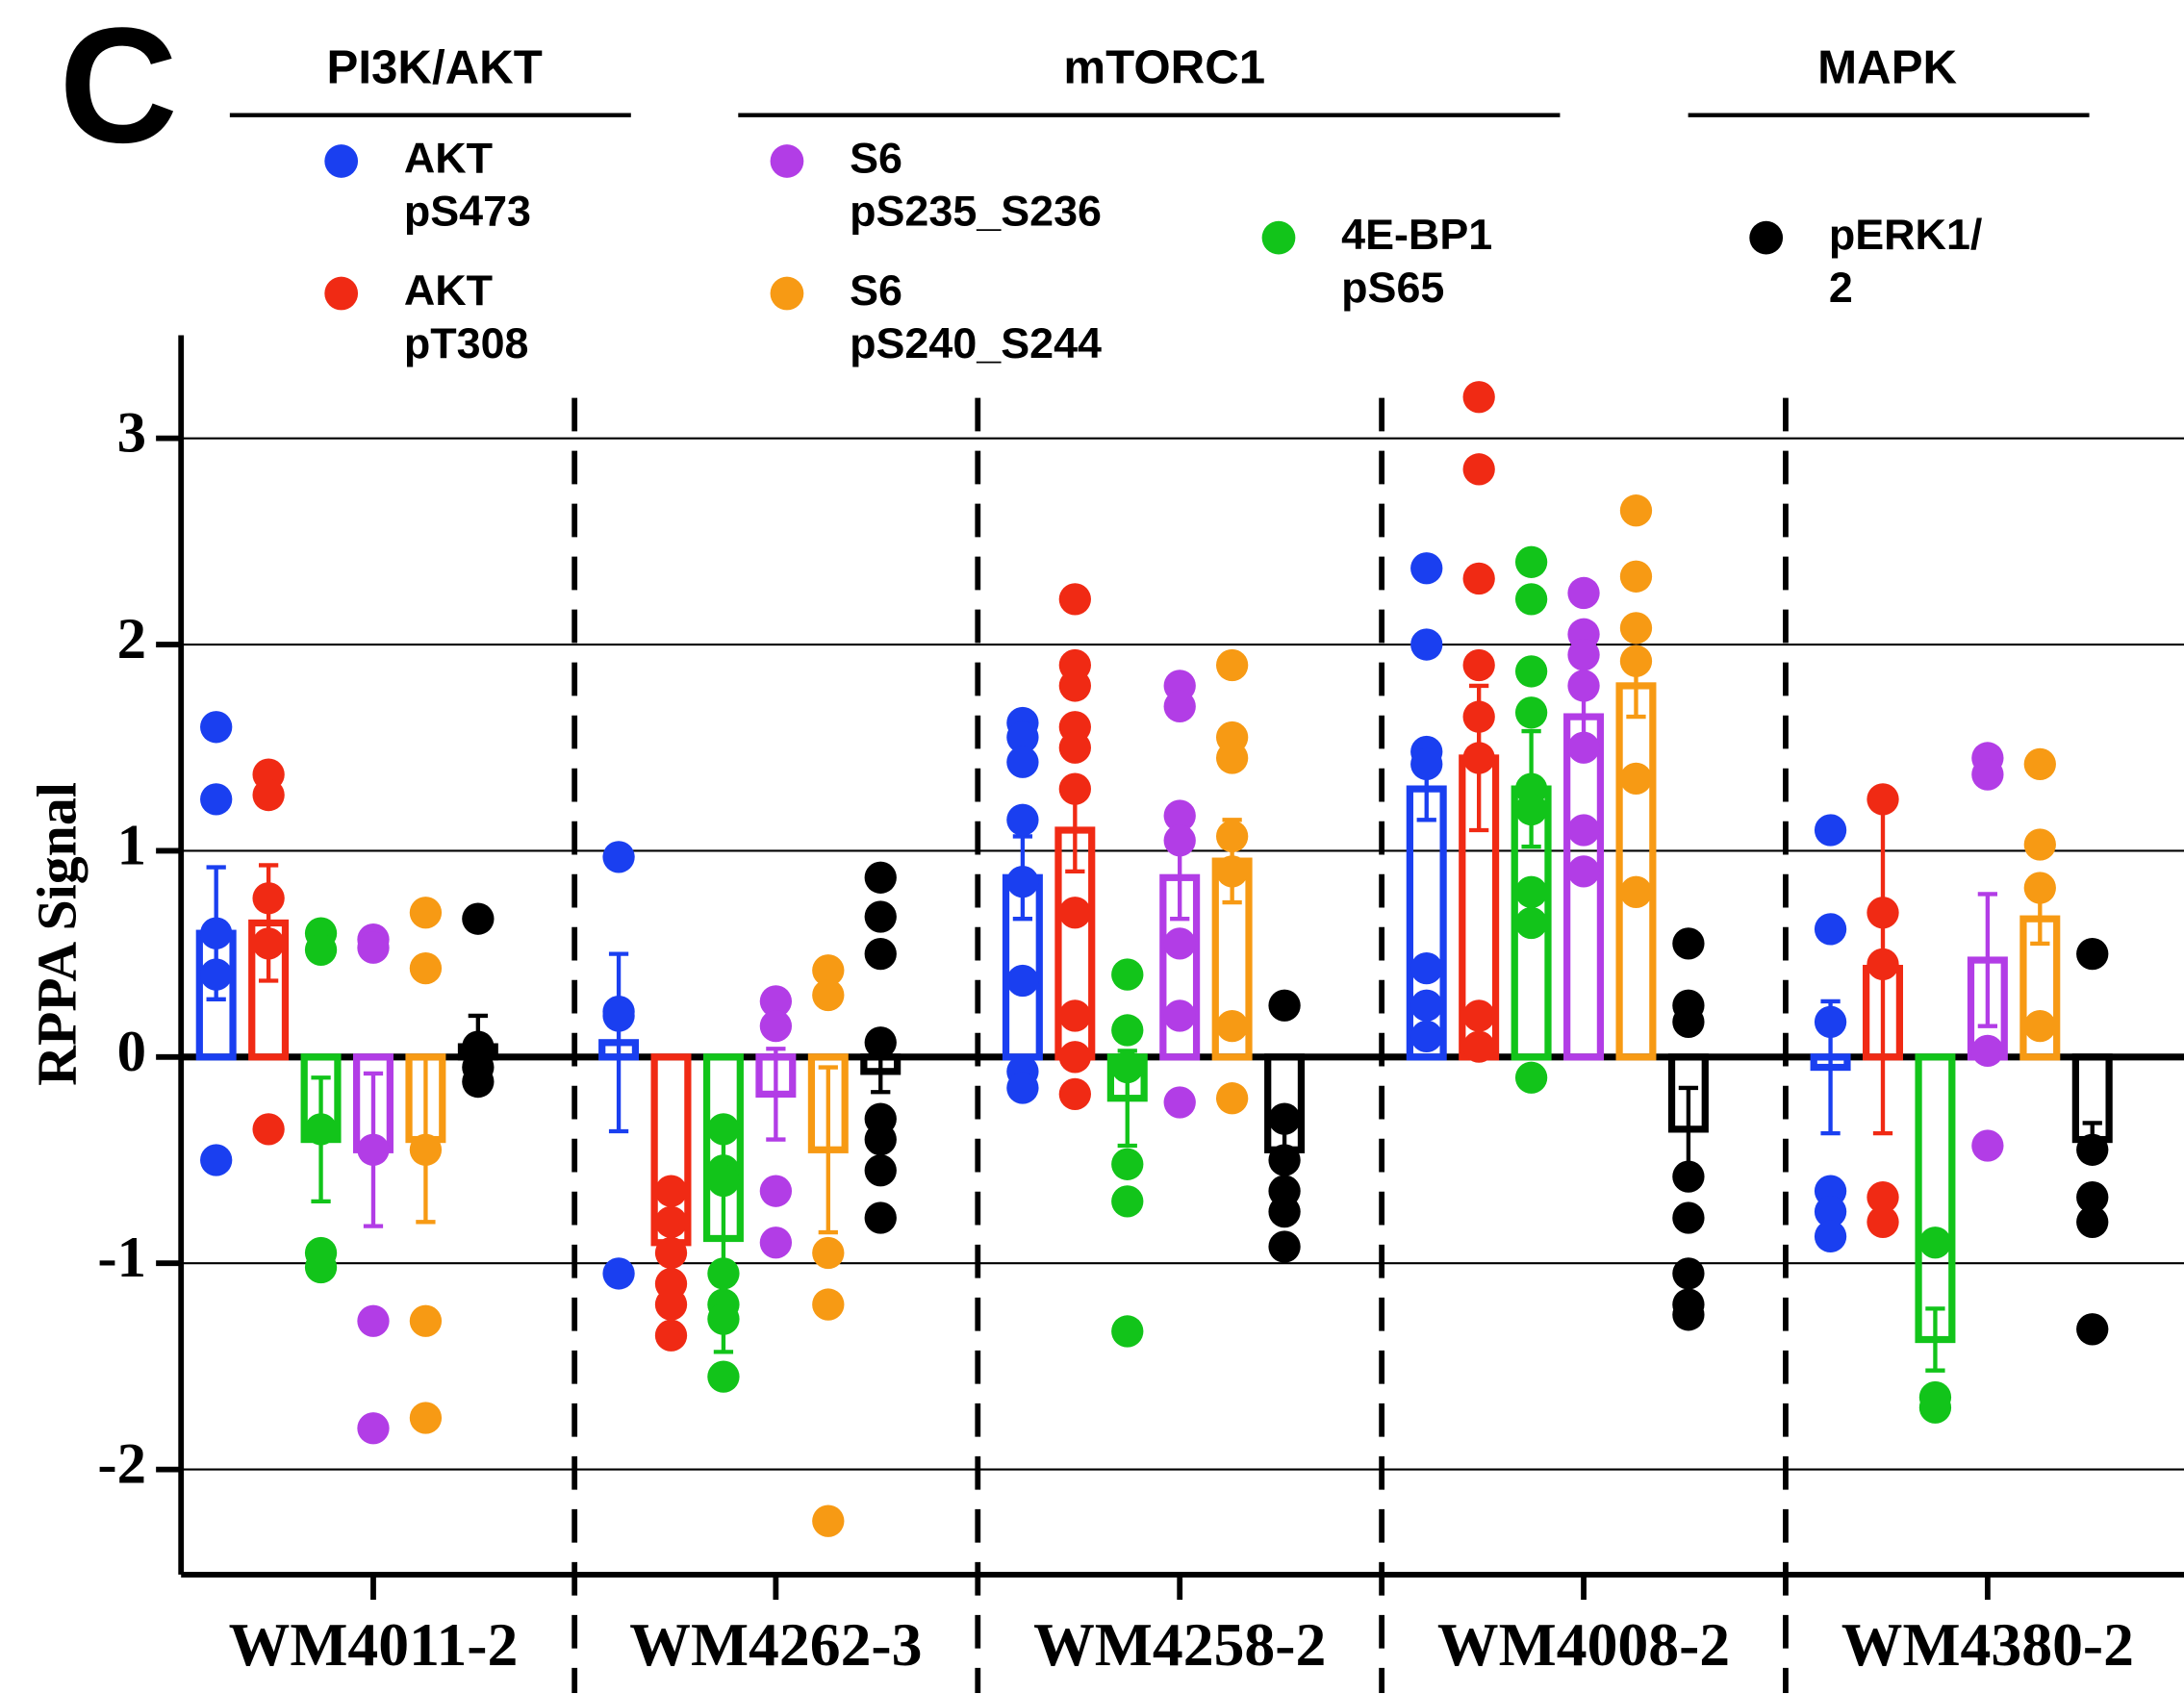  What do you see at coordinates (1179, 1644) in the screenshot?
I see `x-tick-label: WM4258-2` at bounding box center [1179, 1644].